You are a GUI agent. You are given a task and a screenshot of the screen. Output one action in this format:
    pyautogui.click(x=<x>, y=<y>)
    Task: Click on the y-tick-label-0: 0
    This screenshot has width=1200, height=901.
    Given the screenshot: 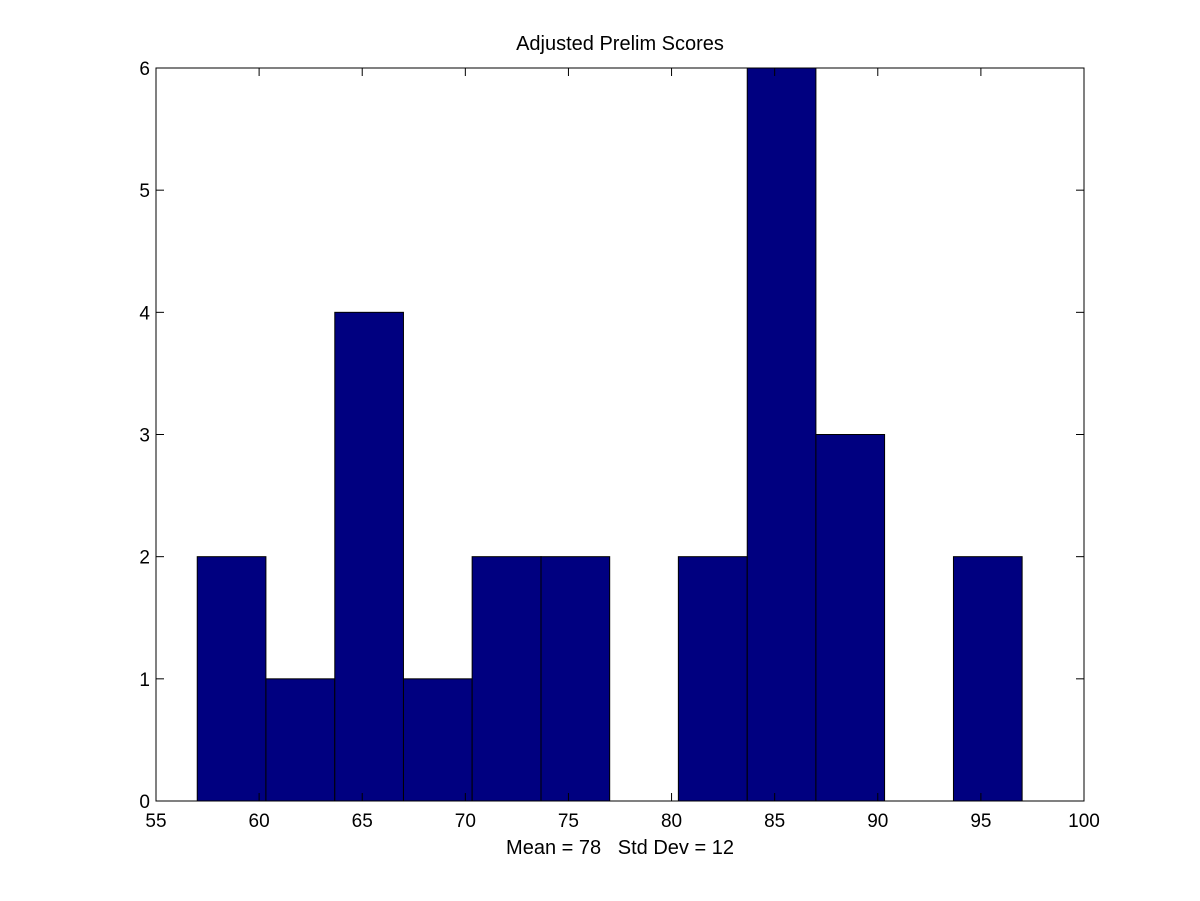 What is the action you would take?
    pyautogui.click(x=144, y=802)
    